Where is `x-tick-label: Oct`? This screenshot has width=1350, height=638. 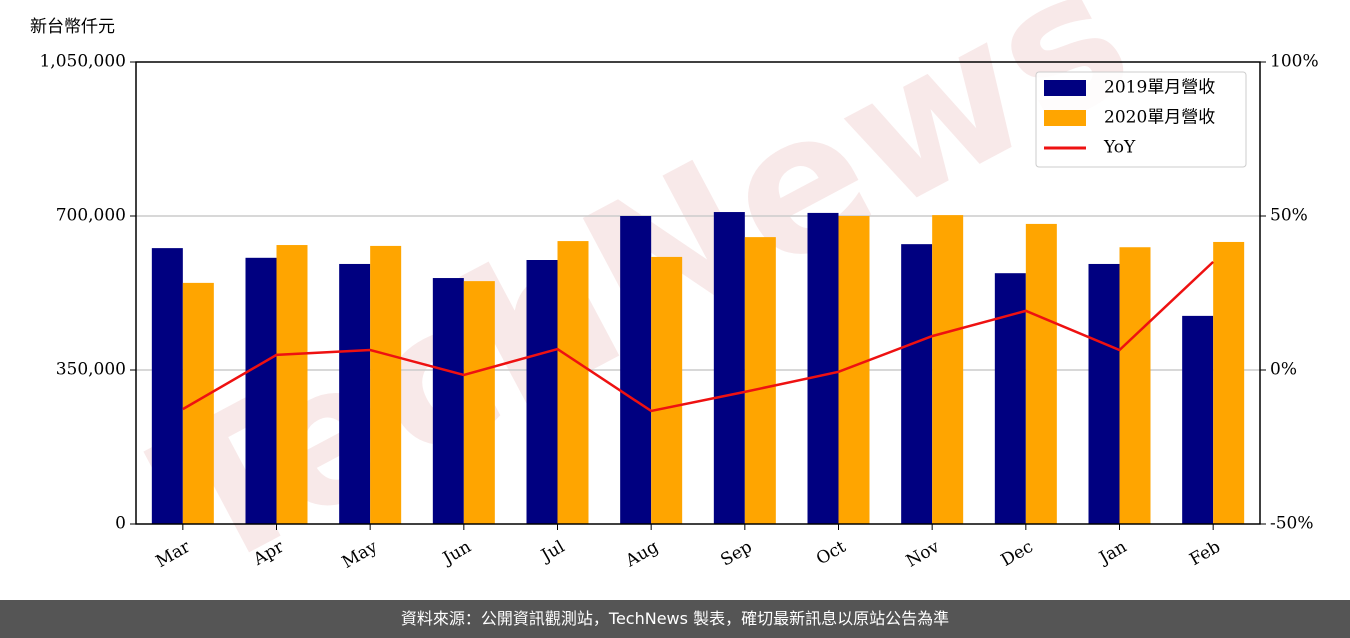
x-tick-label: Oct is located at coordinates (831, 553).